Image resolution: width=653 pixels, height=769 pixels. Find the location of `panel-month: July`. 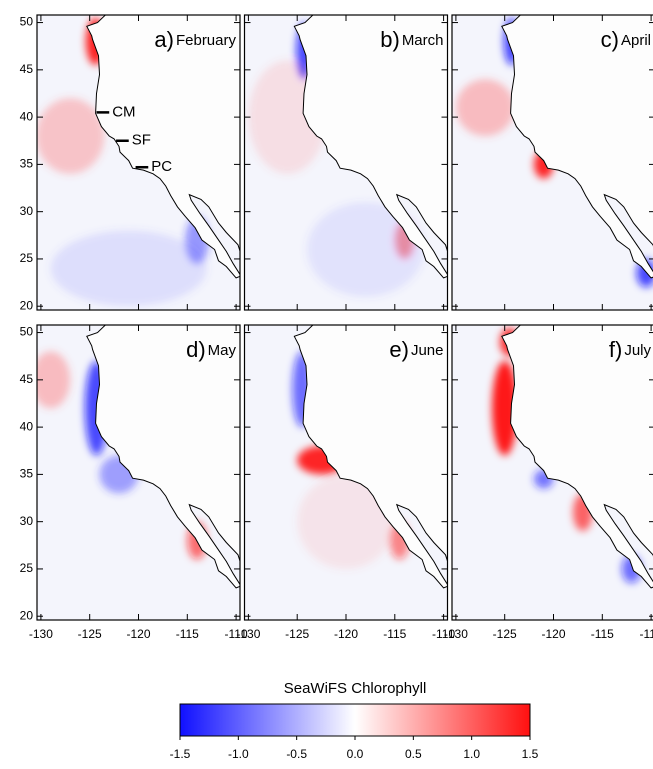

panel-month: July is located at coordinates (637, 350).